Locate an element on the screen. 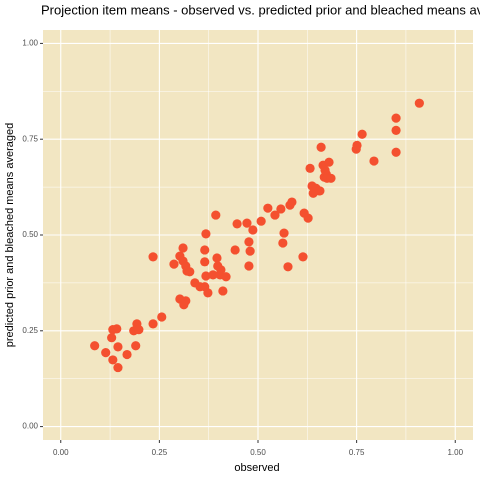 The width and height of the screenshot is (480, 480). x-tick-label: 0.75 is located at coordinates (357, 452).